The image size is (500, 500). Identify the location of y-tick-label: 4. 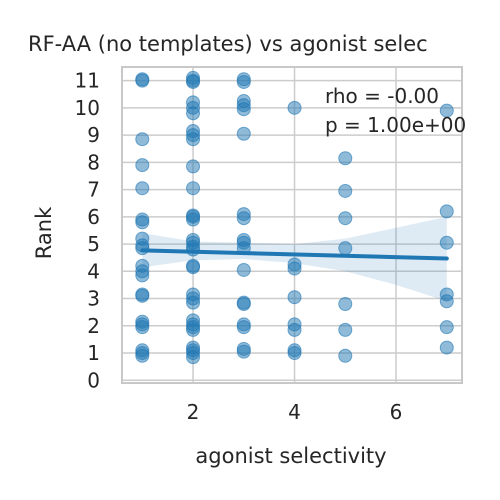
(93, 271).